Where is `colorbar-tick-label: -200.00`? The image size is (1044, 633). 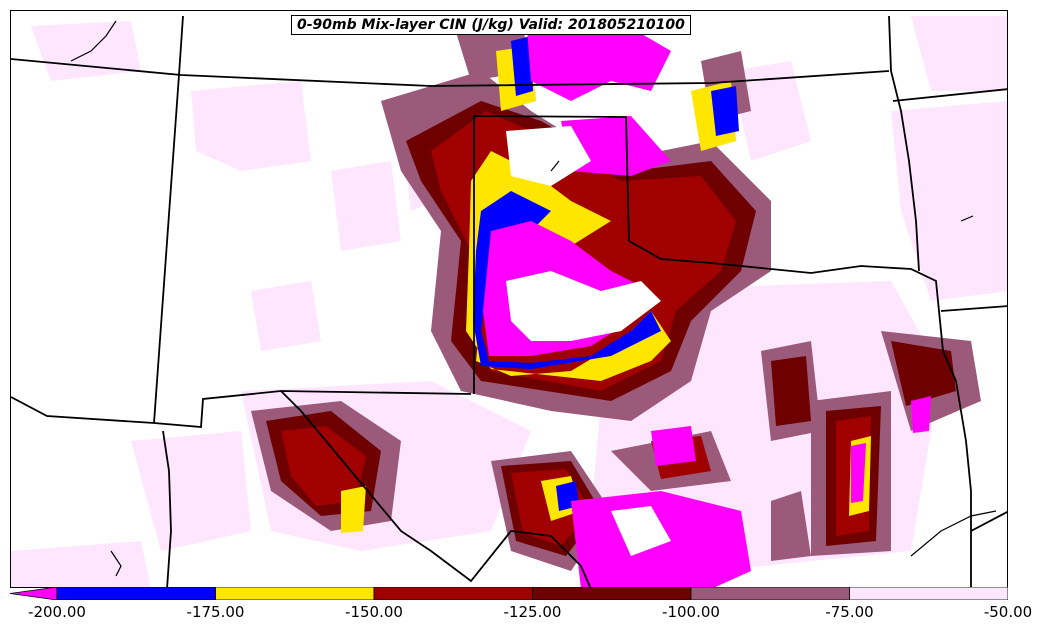
colorbar-tick-label: -200.00 is located at coordinates (57, 612).